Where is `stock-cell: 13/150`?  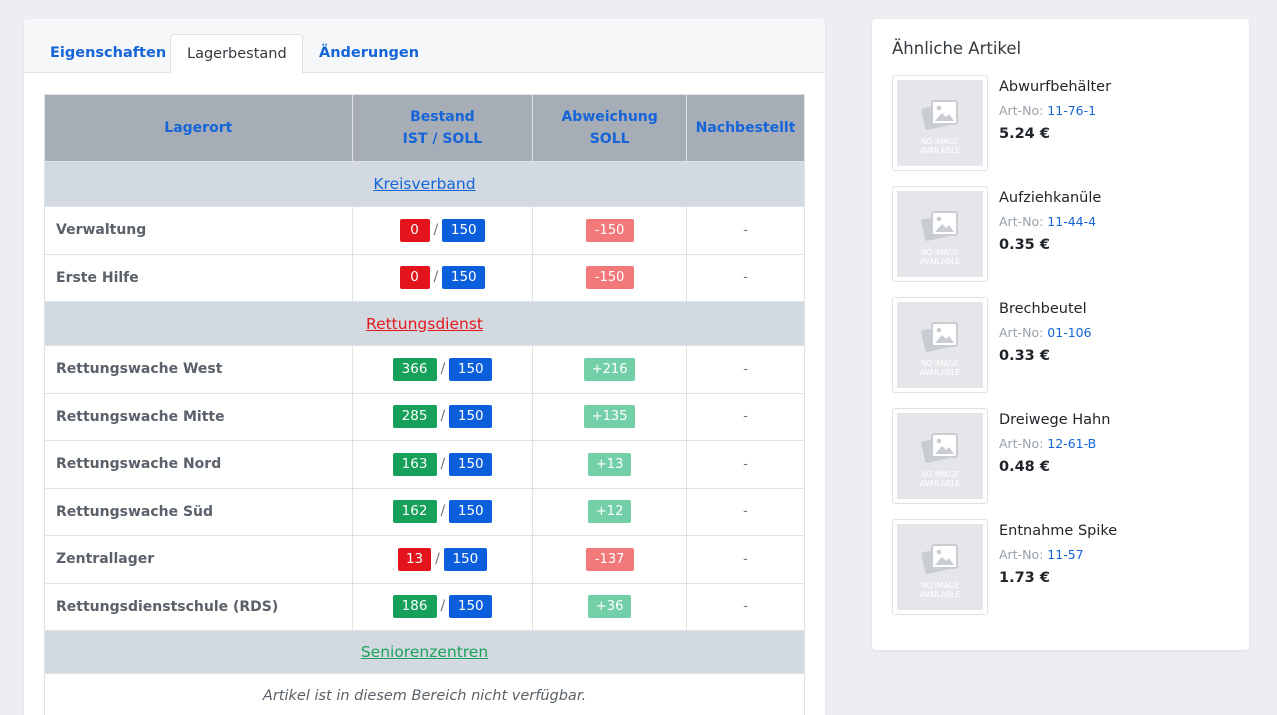
stock-cell: 13/150 is located at coordinates (442, 559).